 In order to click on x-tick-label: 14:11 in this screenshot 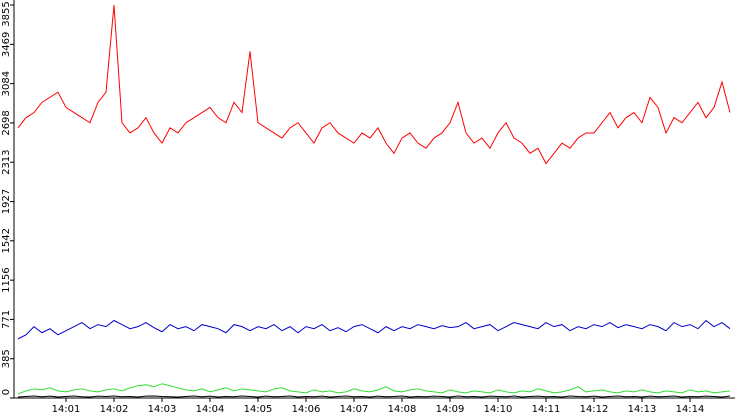, I will do `click(546, 409)`.